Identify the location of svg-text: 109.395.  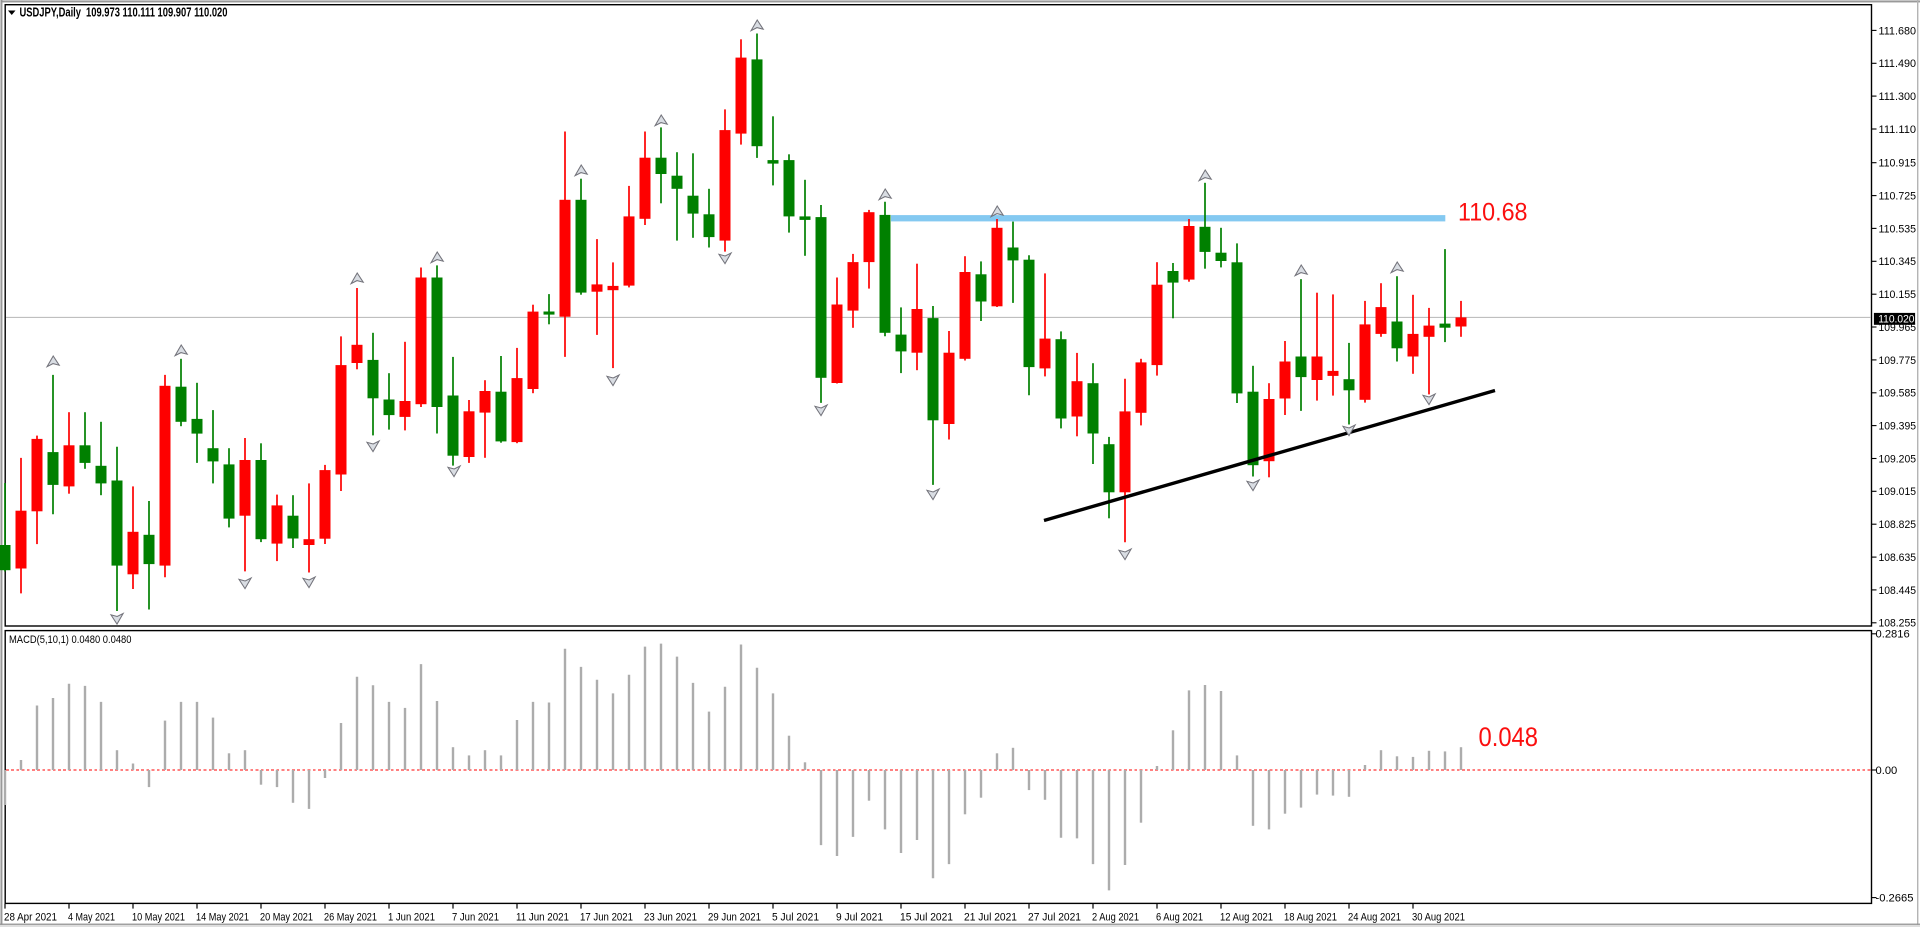
(1898, 427).